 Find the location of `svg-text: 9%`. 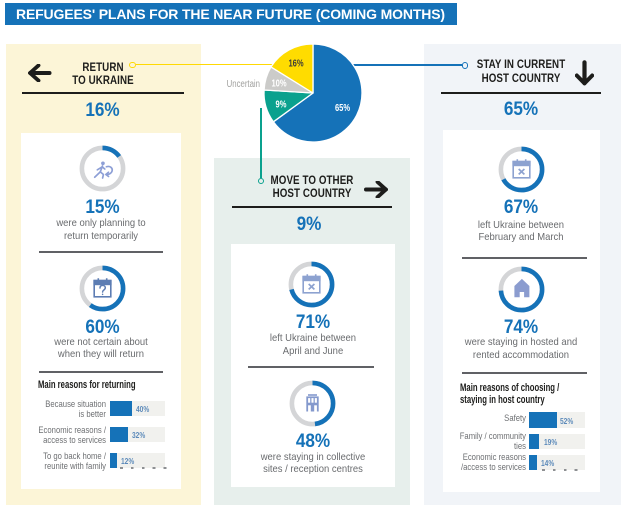

svg-text: 9% is located at coordinates (281, 103).